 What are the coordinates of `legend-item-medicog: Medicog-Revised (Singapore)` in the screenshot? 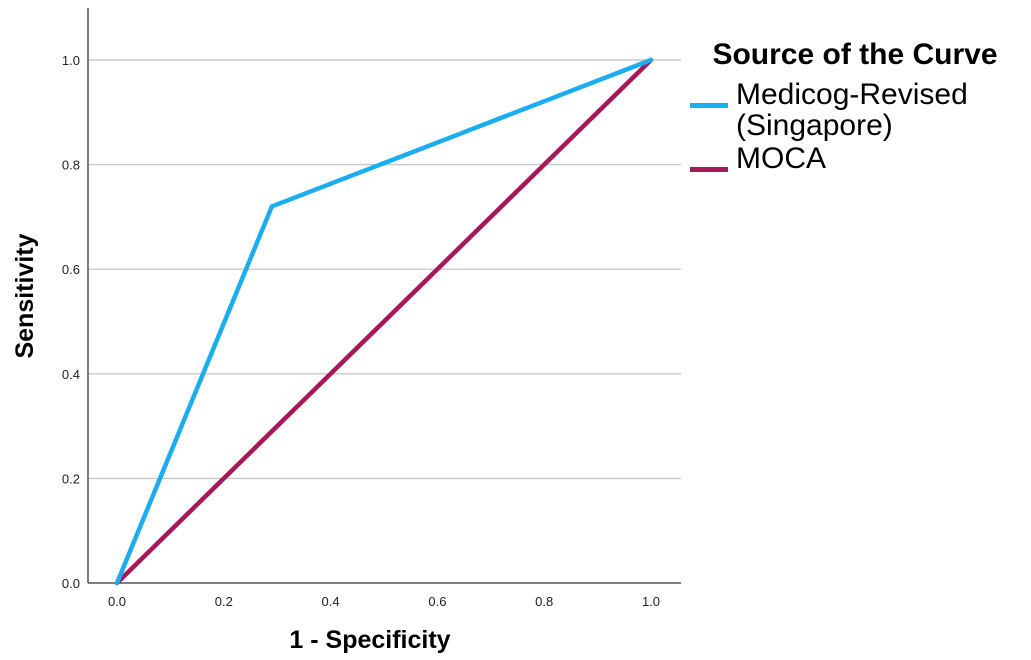 It's located at (860, 110).